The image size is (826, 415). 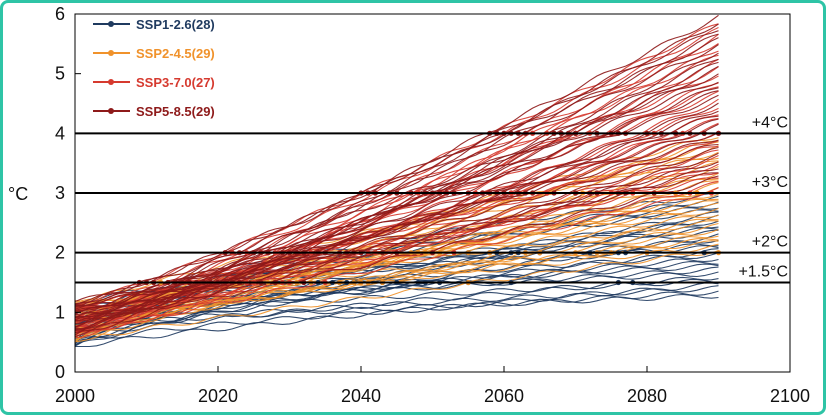 What do you see at coordinates (60, 133) in the screenshot?
I see `y-tick-label: 4` at bounding box center [60, 133].